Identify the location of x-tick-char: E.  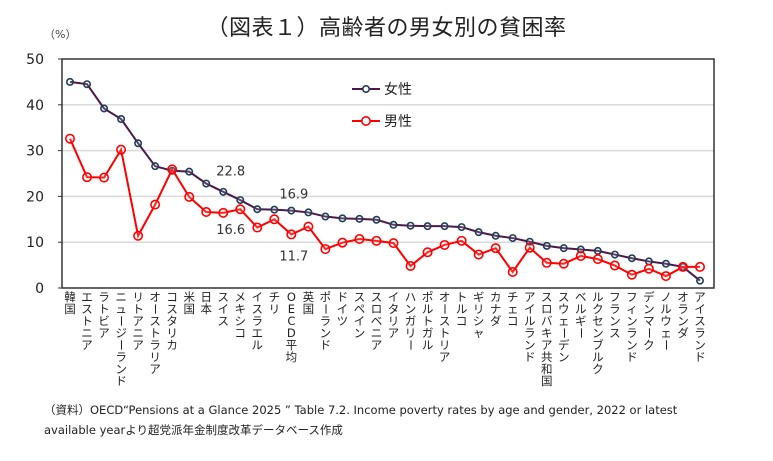
(291, 309).